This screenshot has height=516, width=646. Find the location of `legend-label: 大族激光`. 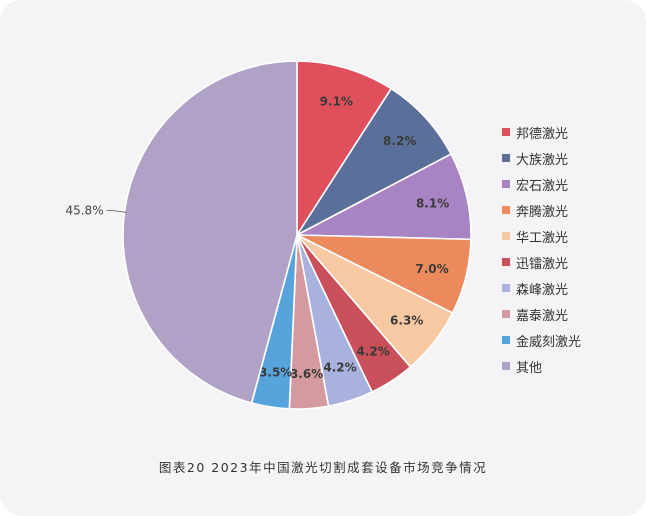

legend-label: 大族激光 is located at coordinates (542, 160).